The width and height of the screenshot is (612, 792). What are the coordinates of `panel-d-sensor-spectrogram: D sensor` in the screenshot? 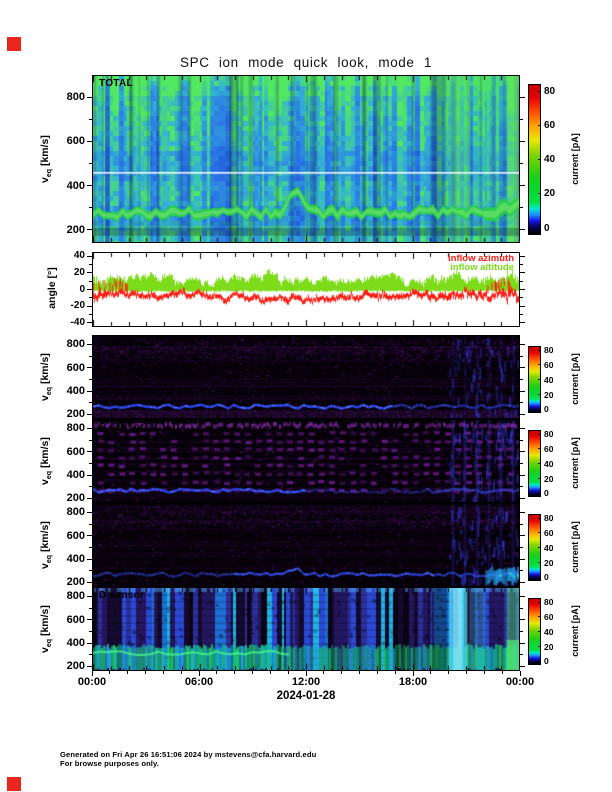 It's located at (306, 629).